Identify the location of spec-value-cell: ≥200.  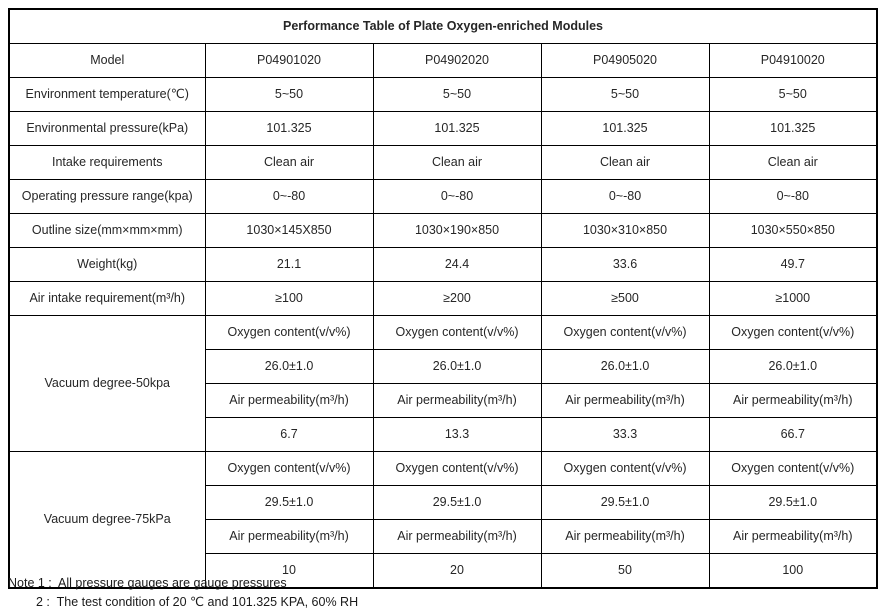
(457, 298).